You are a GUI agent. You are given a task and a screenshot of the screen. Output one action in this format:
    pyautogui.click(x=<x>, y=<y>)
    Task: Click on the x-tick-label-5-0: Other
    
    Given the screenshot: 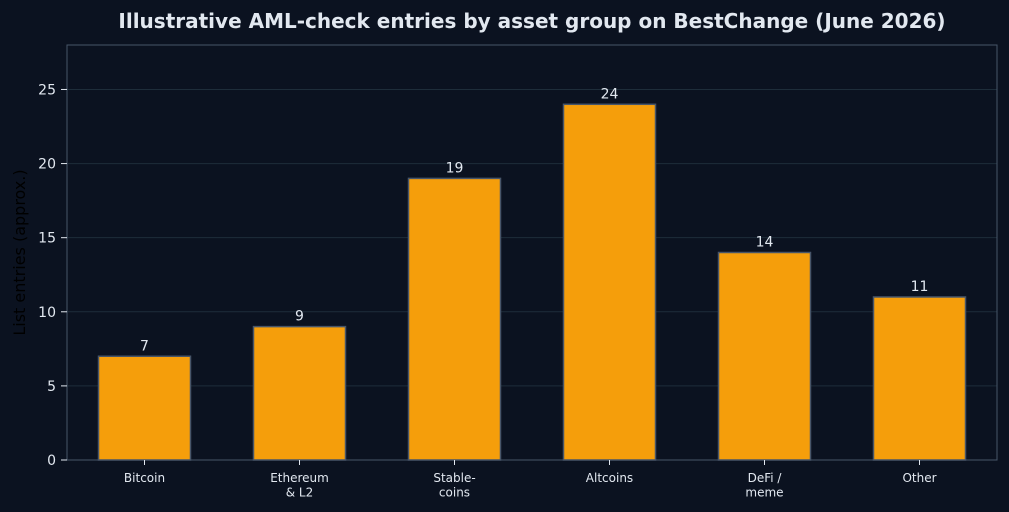 What is the action you would take?
    pyautogui.click(x=919, y=478)
    